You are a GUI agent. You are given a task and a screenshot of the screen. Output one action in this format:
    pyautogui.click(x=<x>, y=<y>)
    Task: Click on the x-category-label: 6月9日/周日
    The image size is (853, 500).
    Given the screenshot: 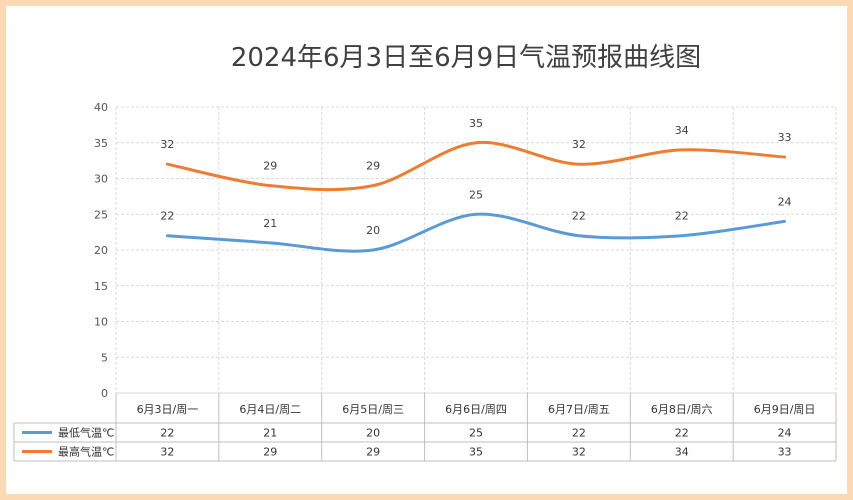 What is the action you would take?
    pyautogui.click(x=785, y=409)
    